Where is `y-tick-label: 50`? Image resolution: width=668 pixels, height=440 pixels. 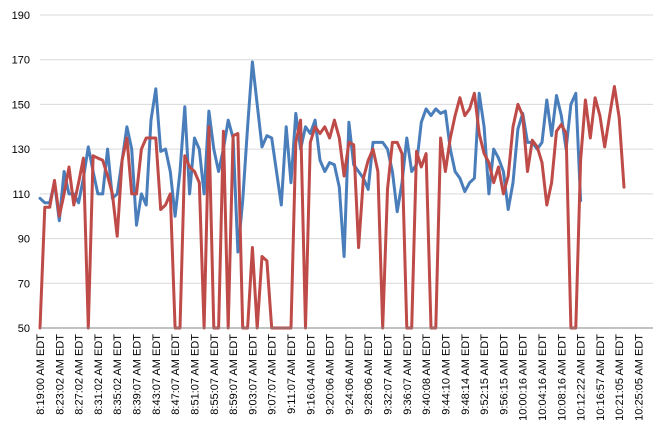
y-tick-label: 50 is located at coordinates (24, 329).